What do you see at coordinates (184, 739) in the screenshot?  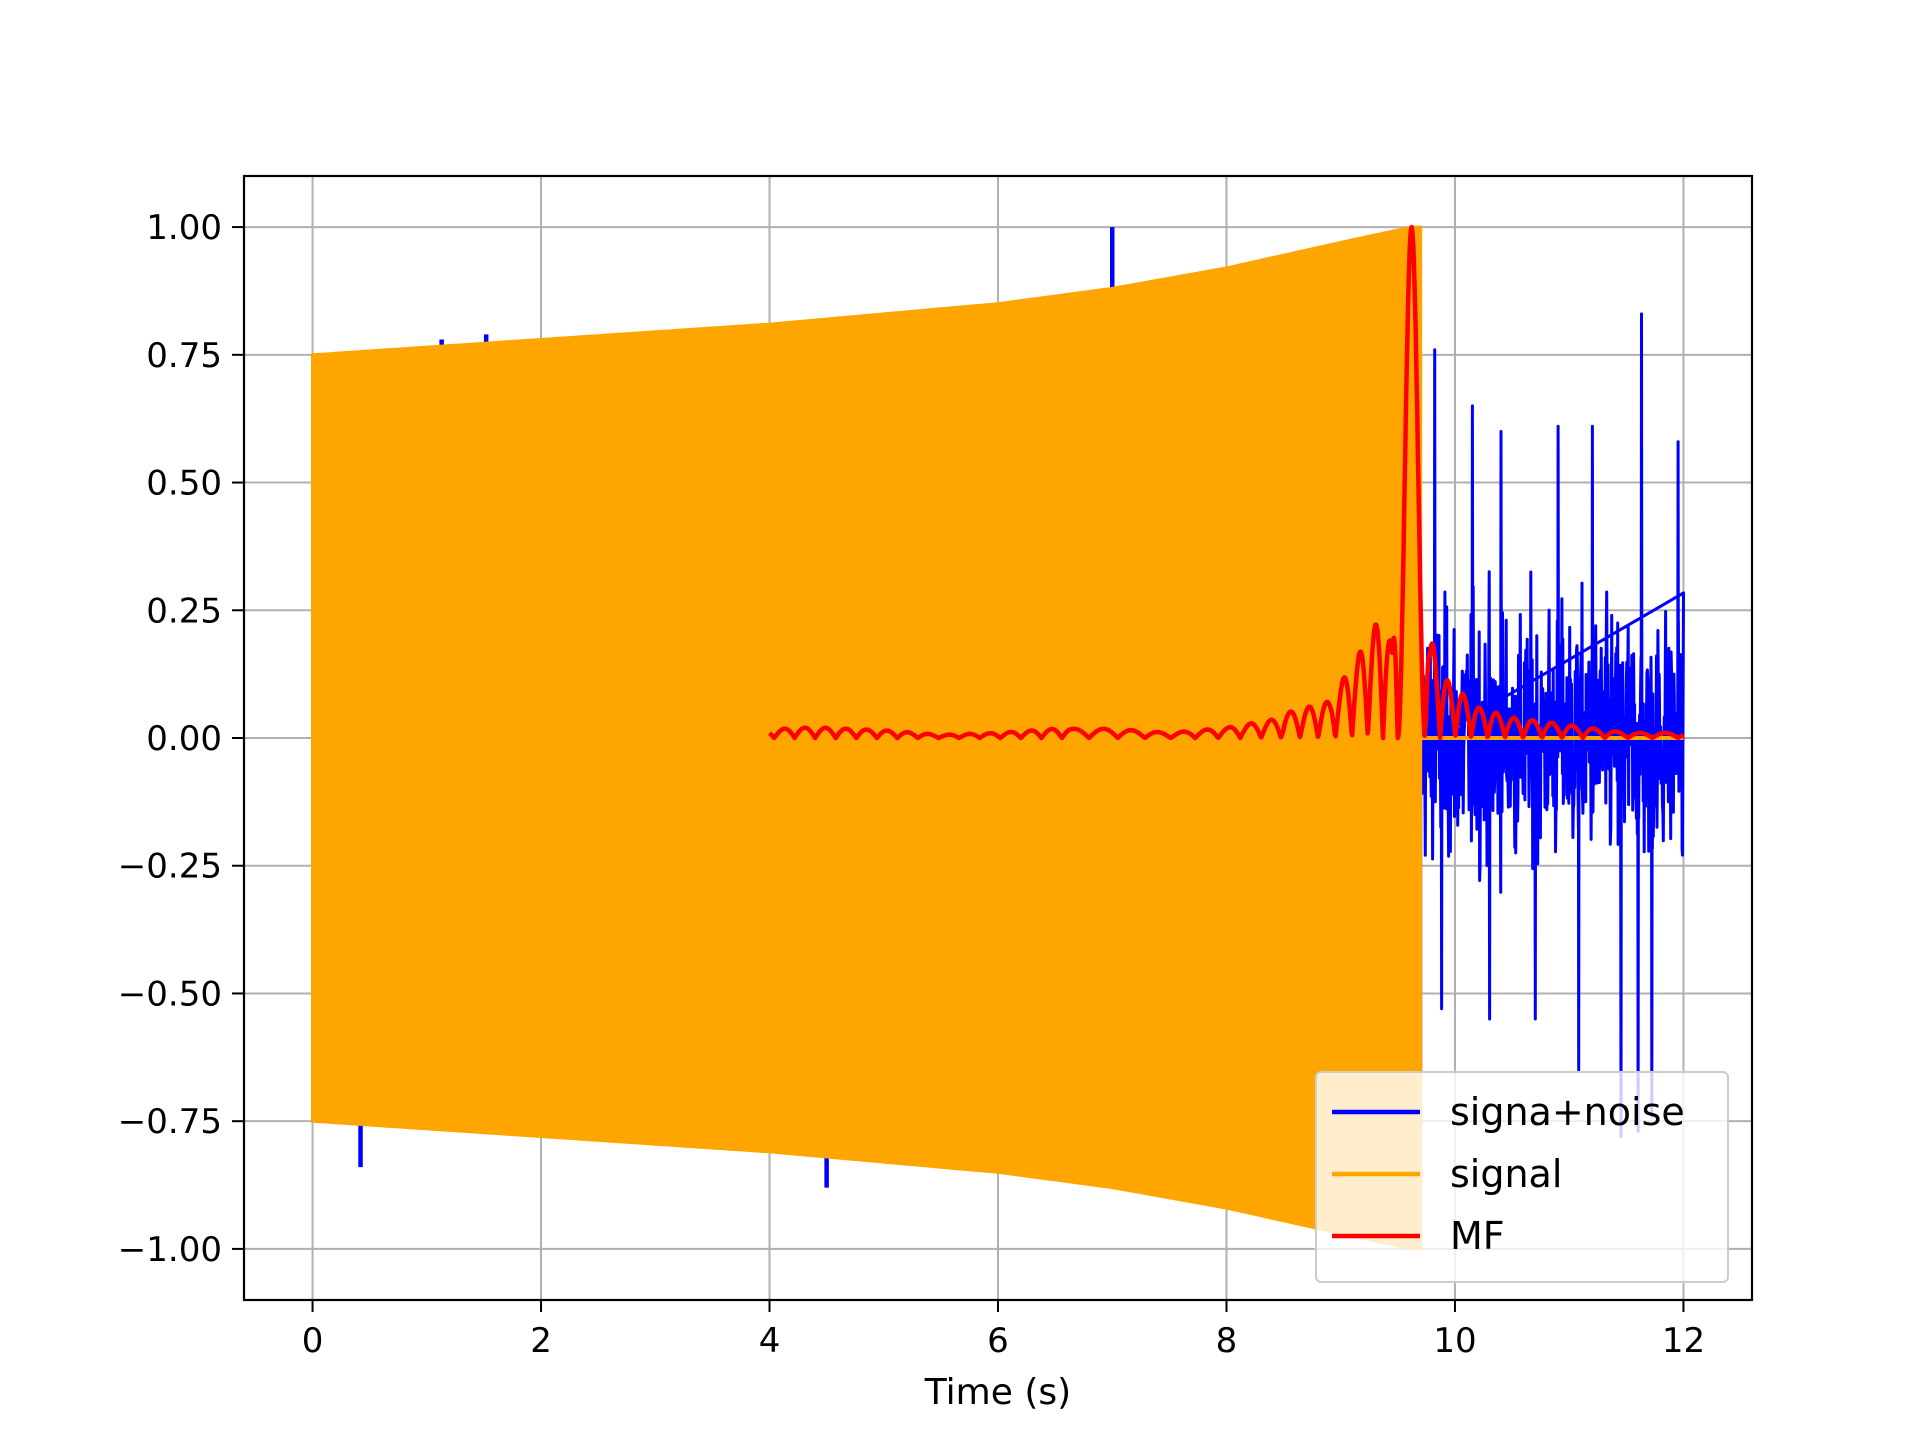 I see `y-tick-label: 0.00` at bounding box center [184, 739].